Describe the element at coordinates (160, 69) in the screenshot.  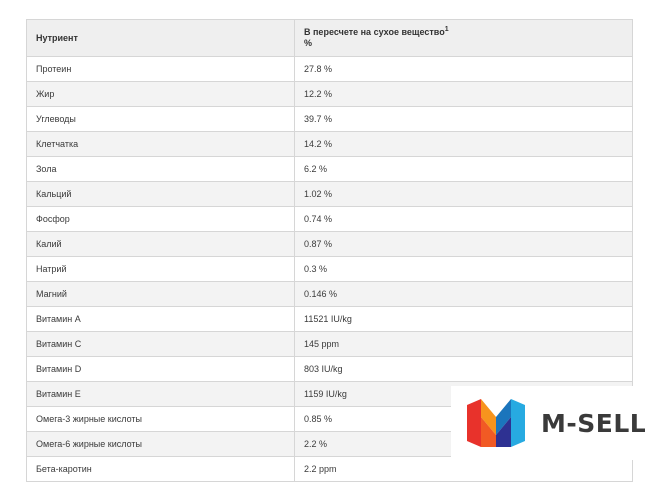
I see `nutrient-name: Протеин` at that location.